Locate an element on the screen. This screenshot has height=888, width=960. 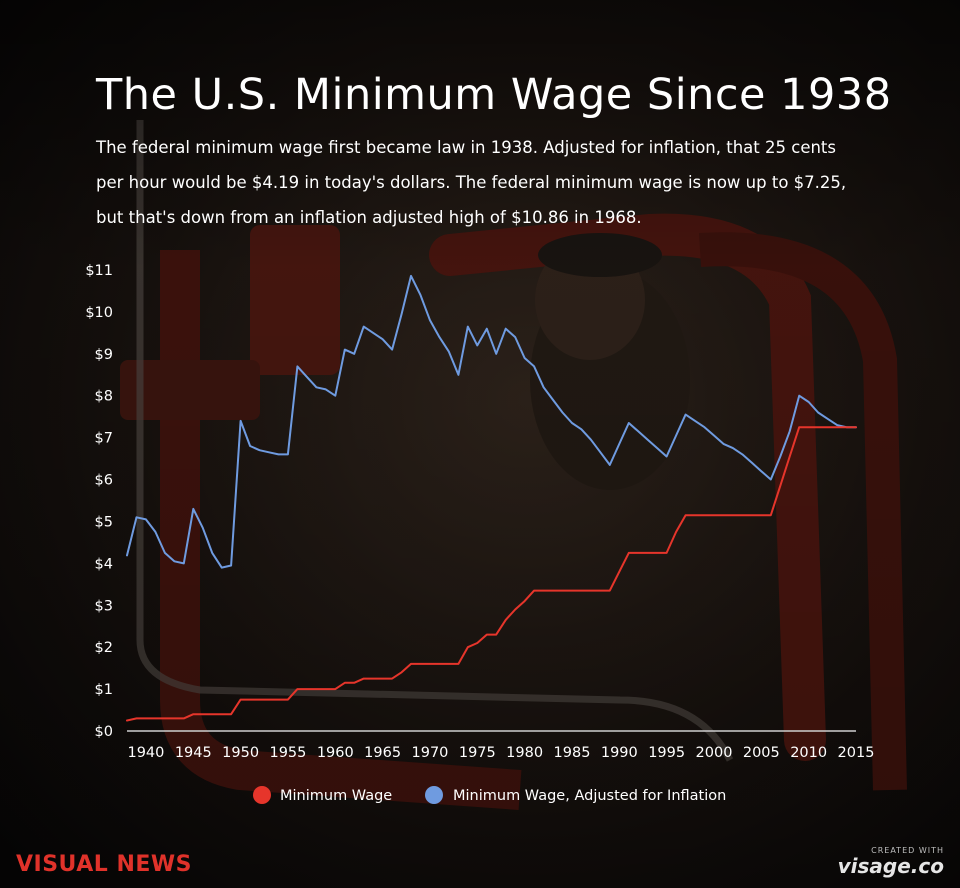
x-tick-label: 1940 is located at coordinates (145, 753).